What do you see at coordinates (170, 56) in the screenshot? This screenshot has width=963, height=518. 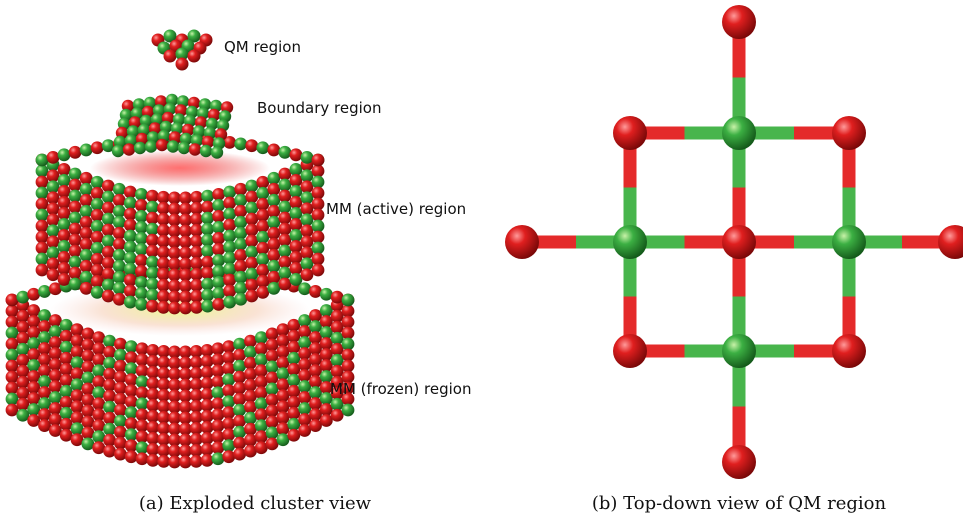 I see `qm-atom` at bounding box center [170, 56].